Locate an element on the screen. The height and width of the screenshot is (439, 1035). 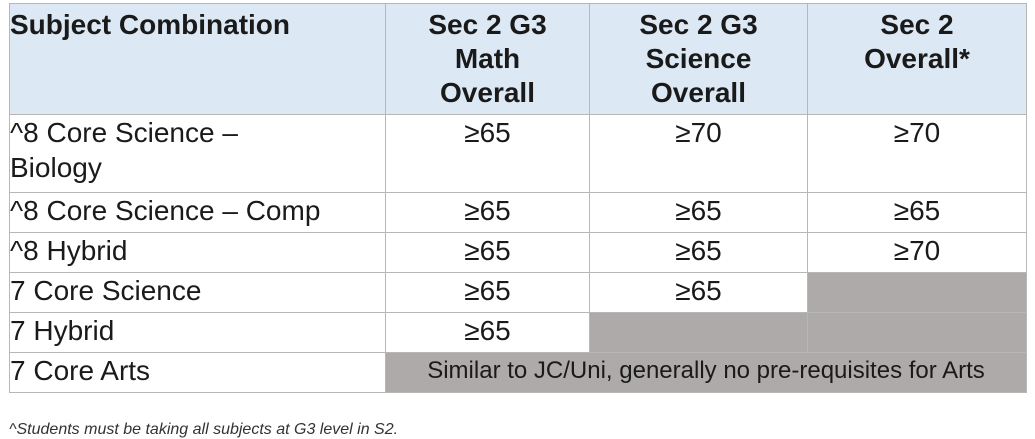
header-subject-combination: Subject Combination is located at coordinates (197, 59).